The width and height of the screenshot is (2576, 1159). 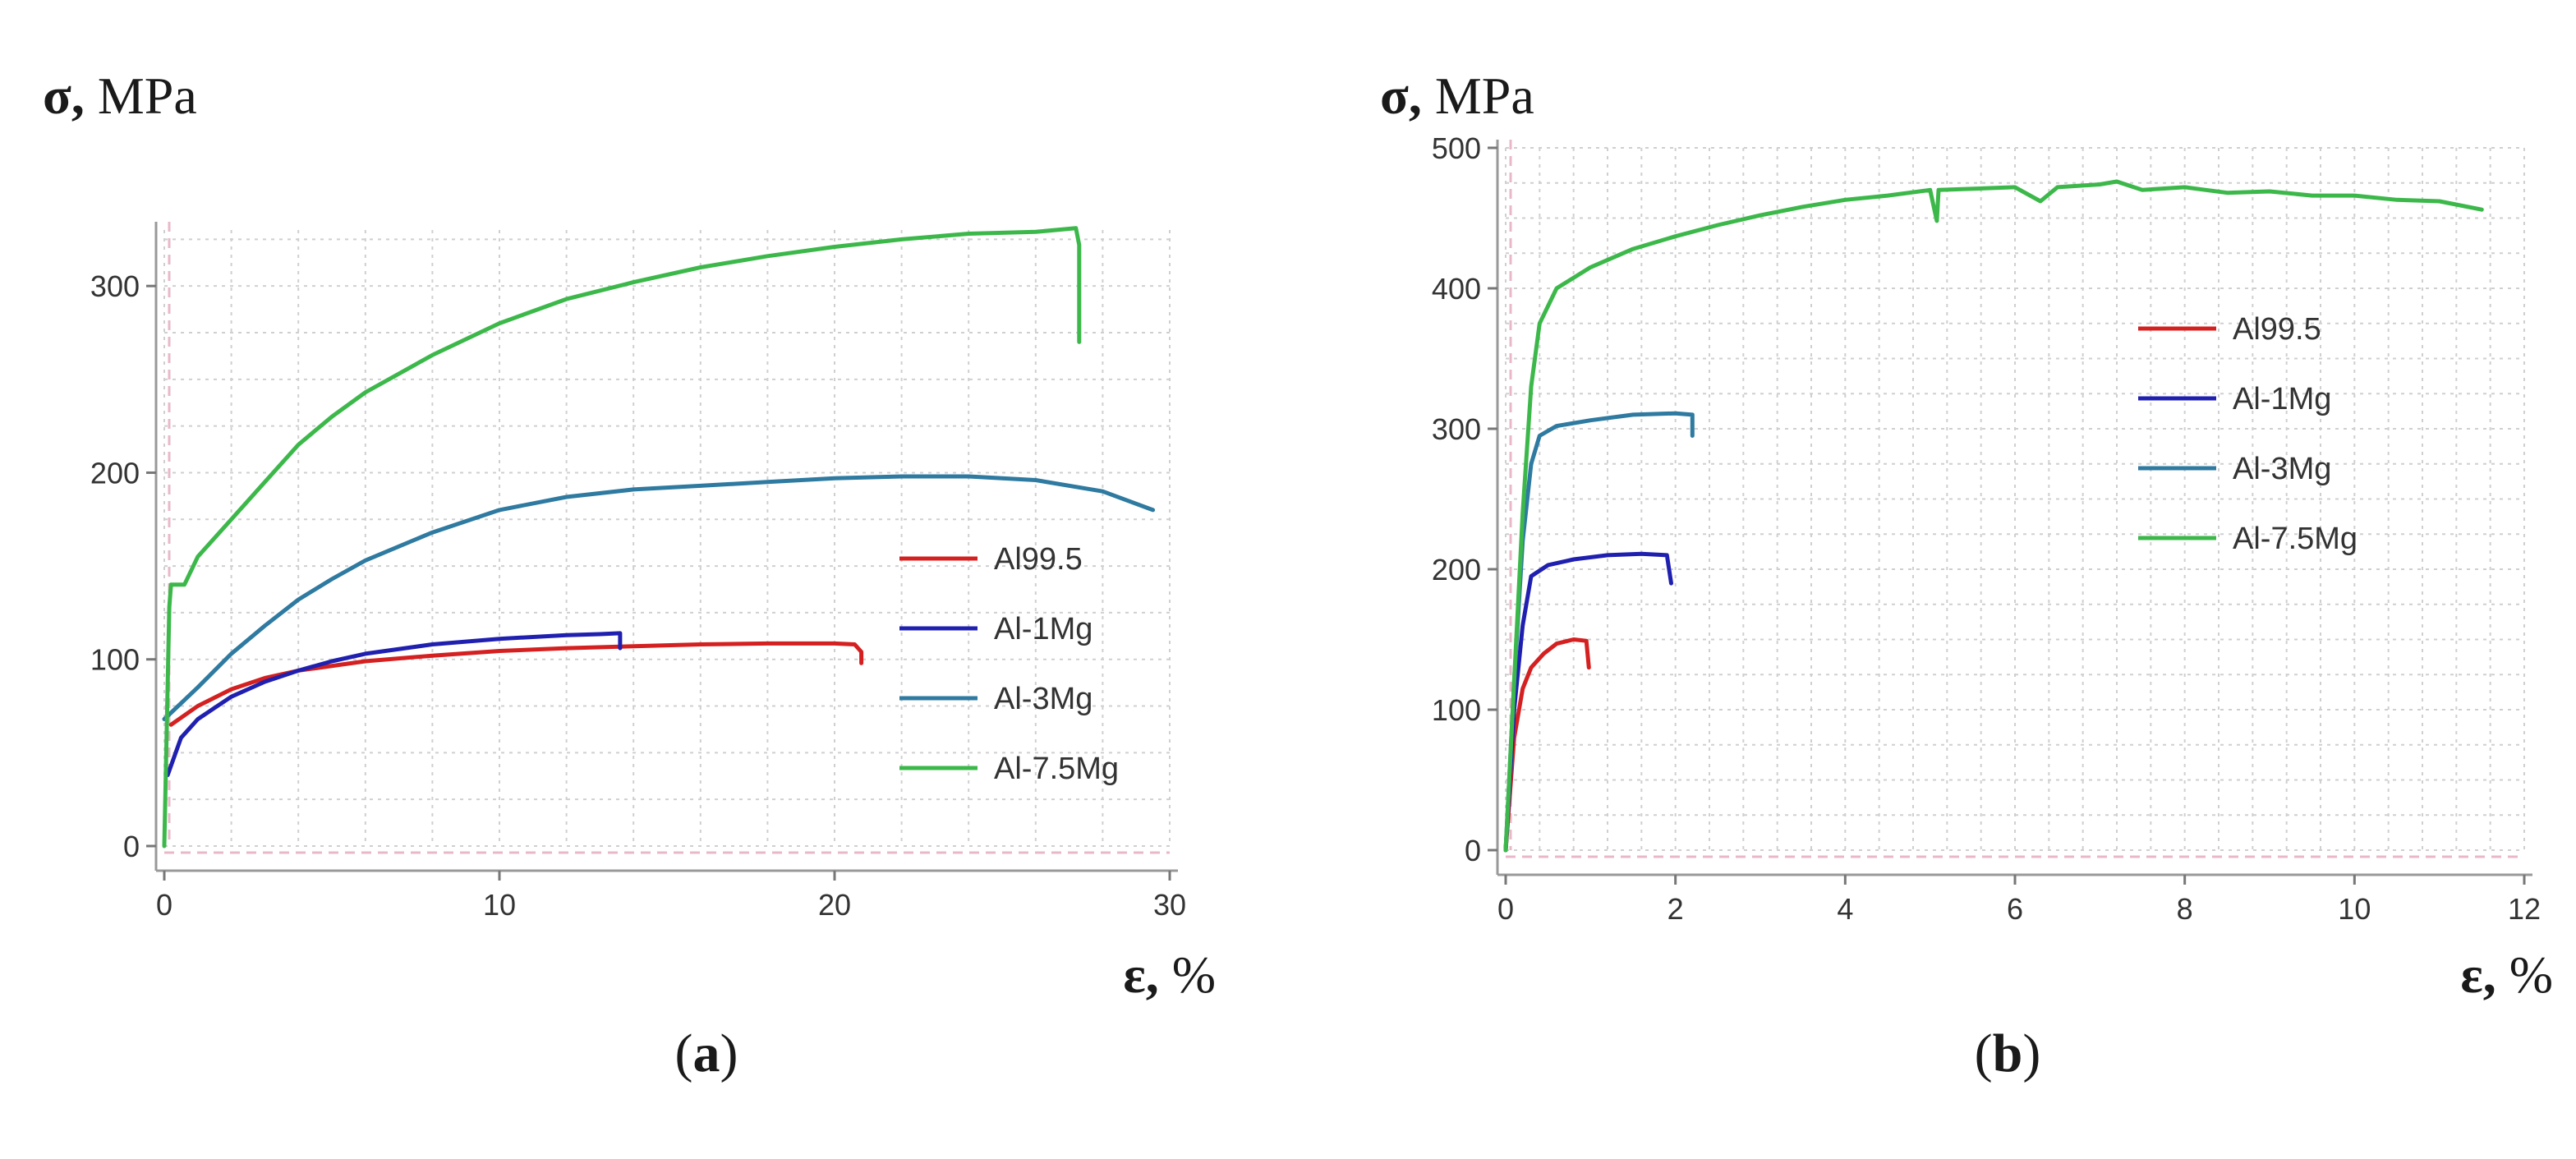 I want to click on chart-a-caption: (a), so click(x=706, y=1053).